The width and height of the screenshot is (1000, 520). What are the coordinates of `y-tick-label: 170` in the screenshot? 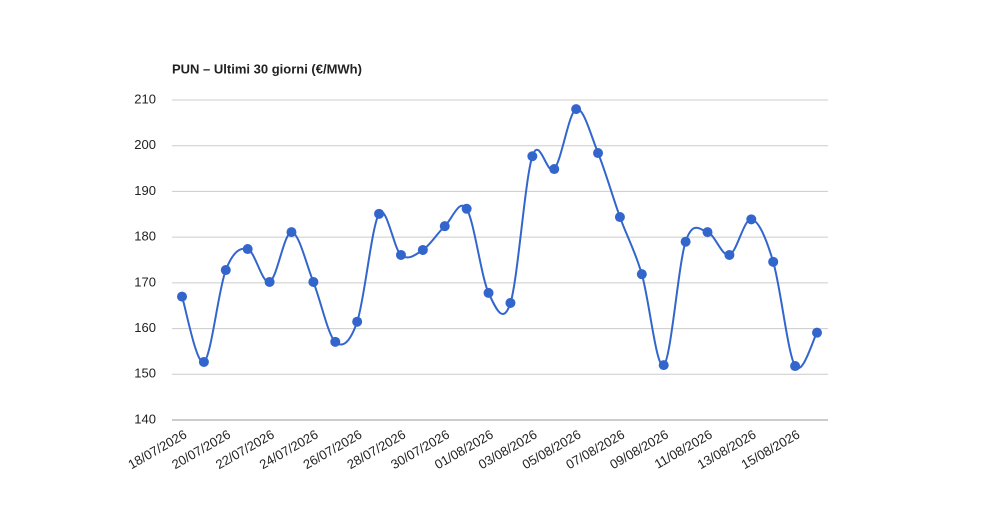 It's located at (145, 281).